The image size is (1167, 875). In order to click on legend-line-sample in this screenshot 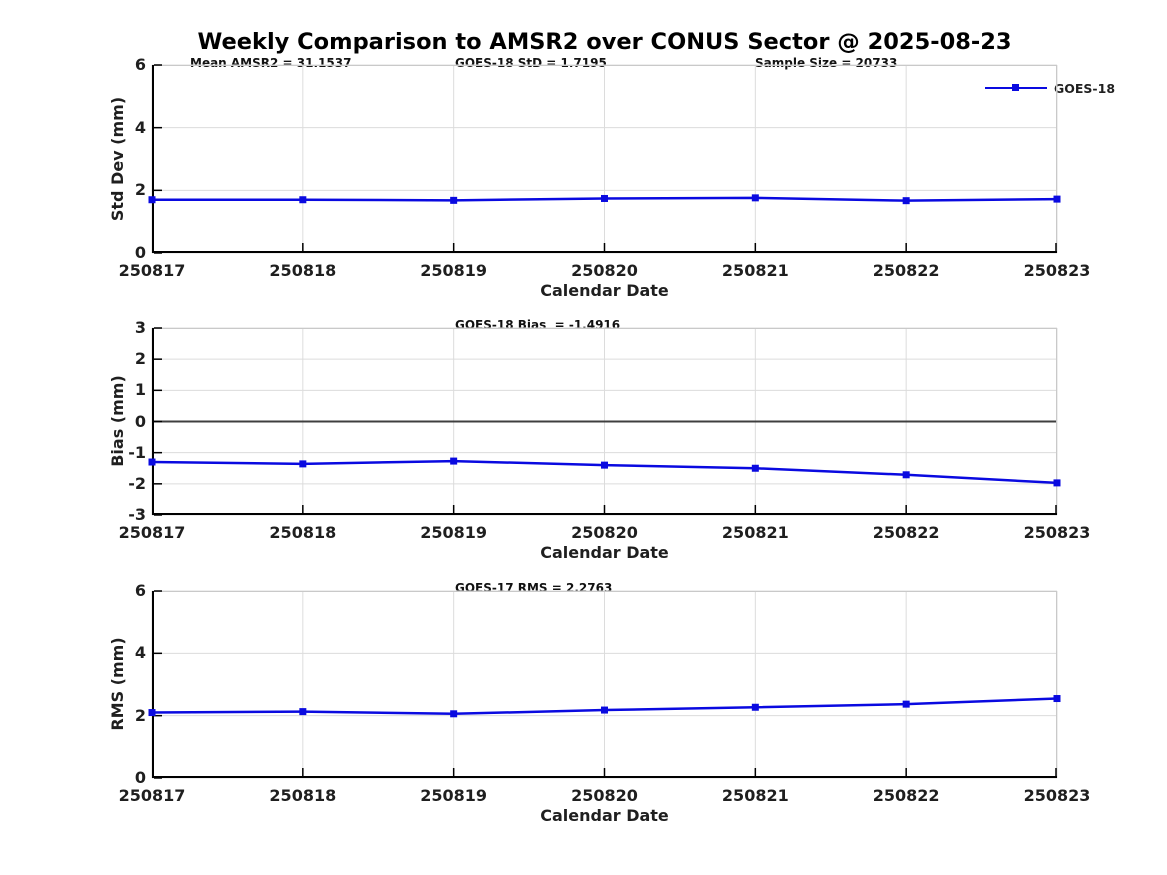, I will do `click(1016, 88)`.